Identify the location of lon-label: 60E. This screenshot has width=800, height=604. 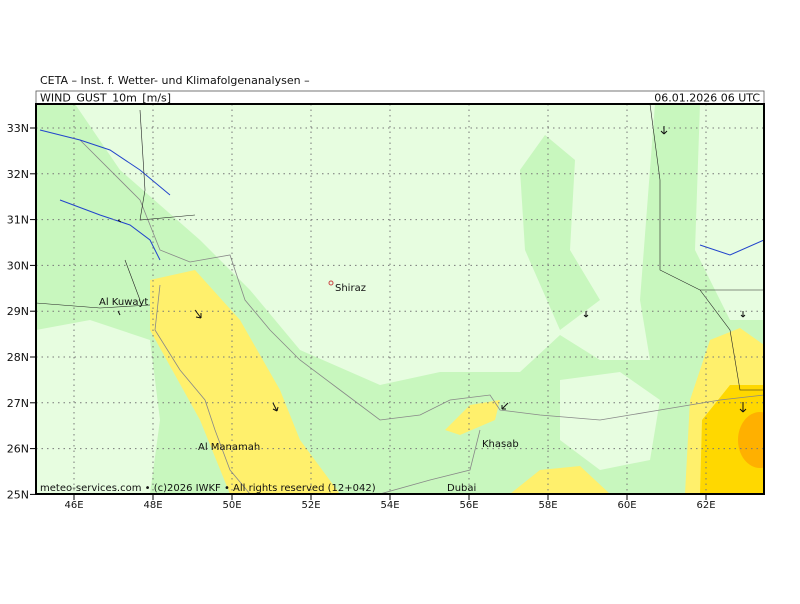
(626, 505).